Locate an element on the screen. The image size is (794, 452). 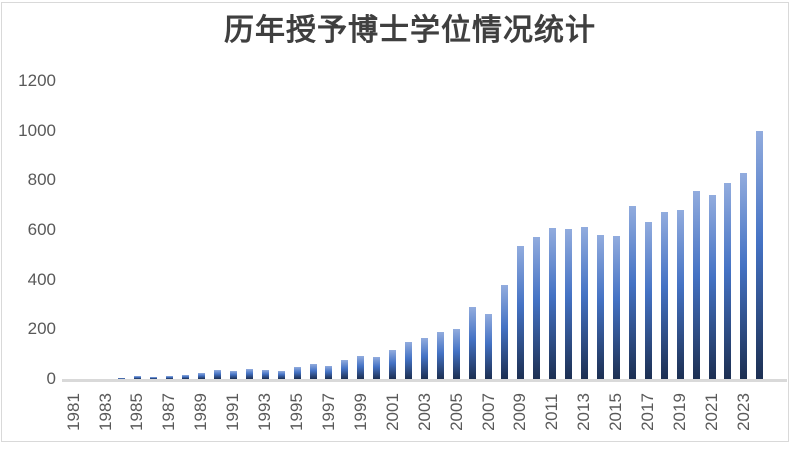
bar-1992 is located at coordinates (249, 373).